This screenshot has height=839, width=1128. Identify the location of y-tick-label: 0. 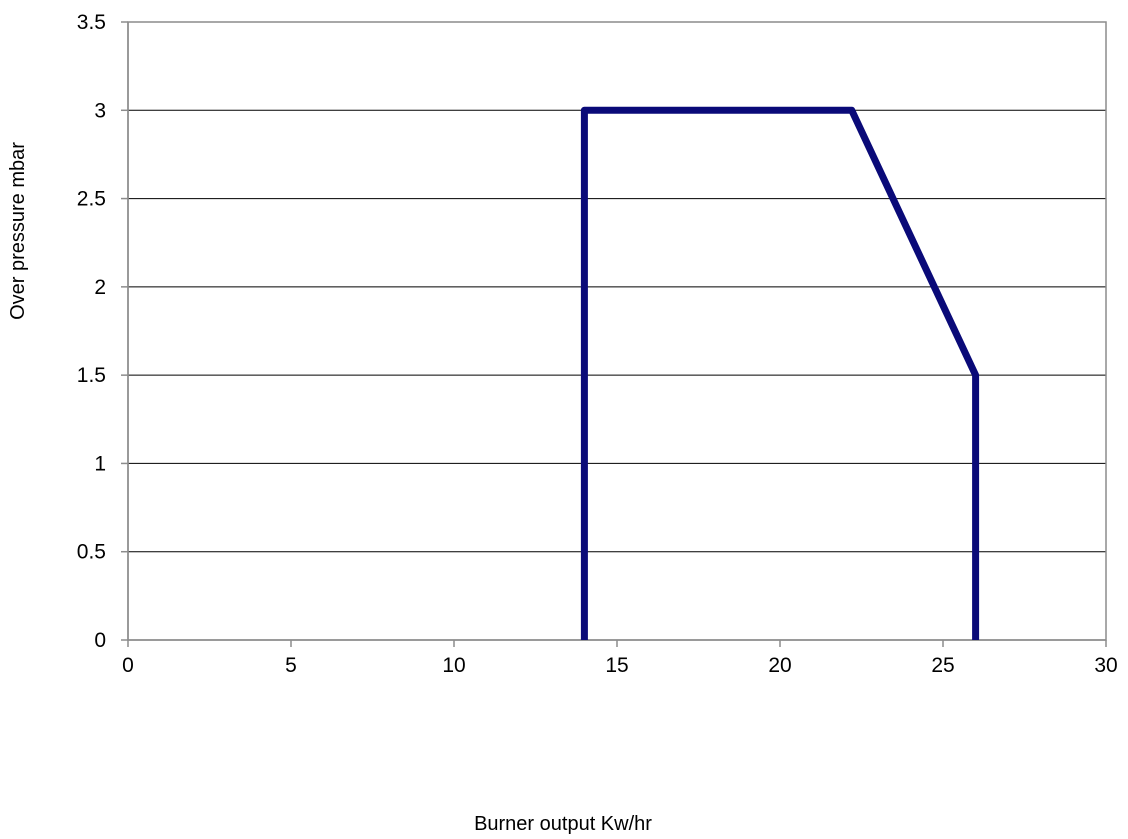
(100, 640).